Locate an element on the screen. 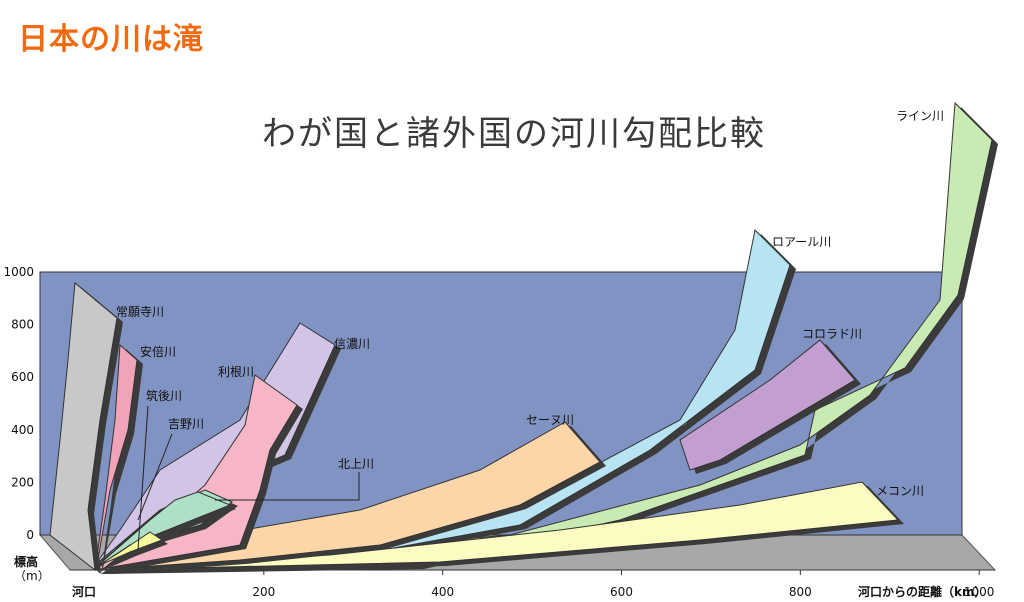 The width and height of the screenshot is (1024, 602). series-label: コロラド川 is located at coordinates (832, 334).